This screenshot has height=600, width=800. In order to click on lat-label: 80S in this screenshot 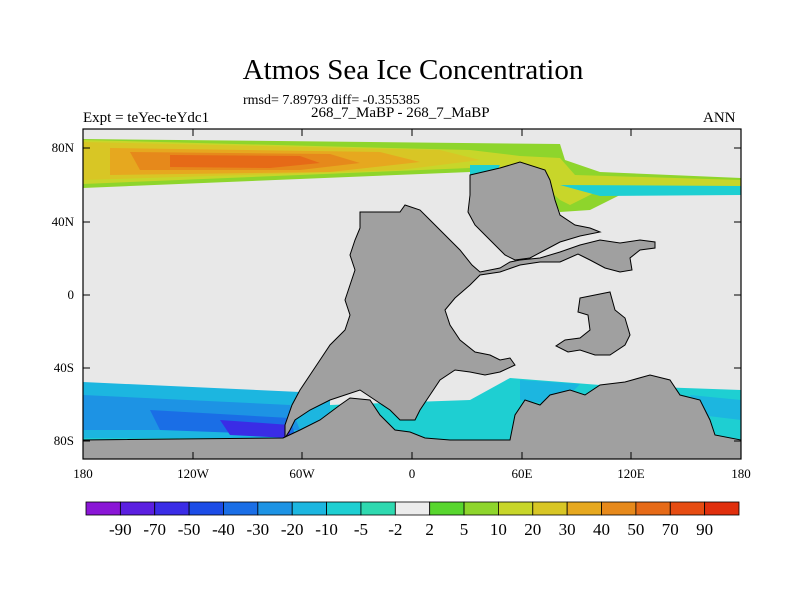, I will do `click(63, 440)`.